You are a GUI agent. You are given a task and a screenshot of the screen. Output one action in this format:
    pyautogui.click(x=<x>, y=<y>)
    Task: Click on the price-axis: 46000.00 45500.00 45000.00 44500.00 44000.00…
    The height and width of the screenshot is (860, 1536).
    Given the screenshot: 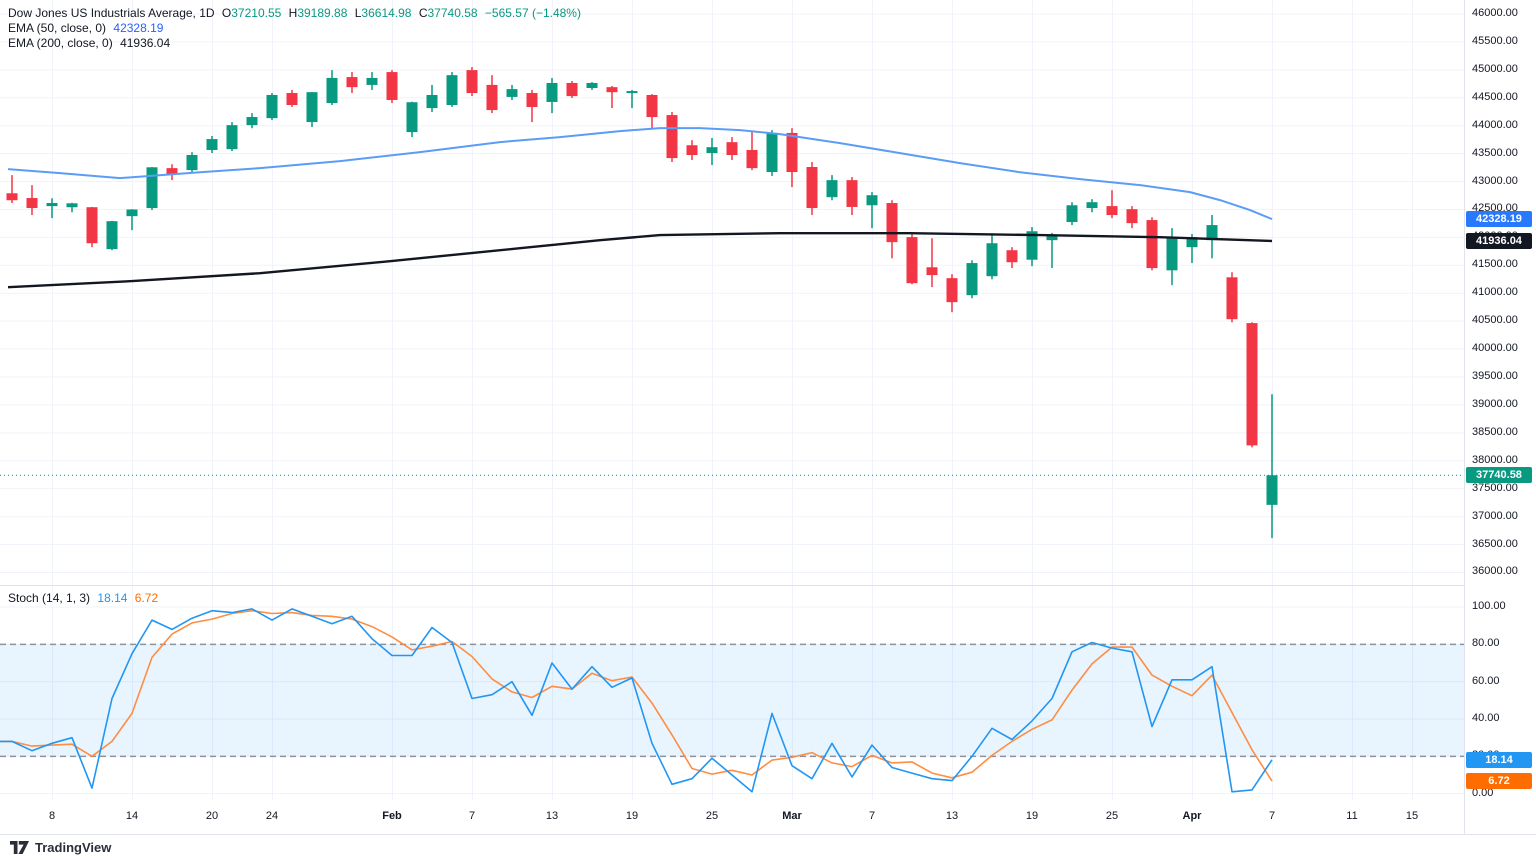 What is the action you would take?
    pyautogui.click(x=1500, y=417)
    